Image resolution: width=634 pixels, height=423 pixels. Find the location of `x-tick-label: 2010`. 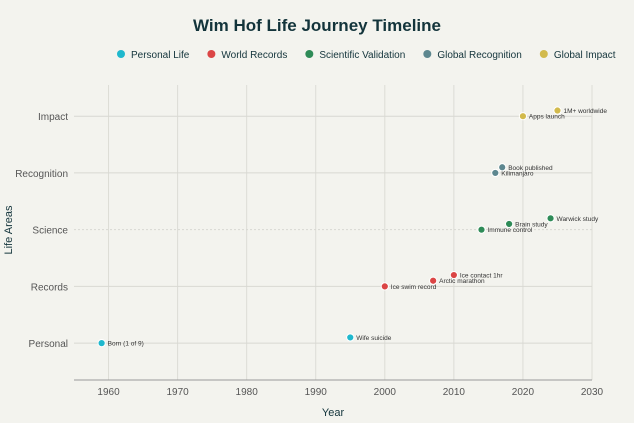

x-tick-label: 2010 is located at coordinates (454, 392).